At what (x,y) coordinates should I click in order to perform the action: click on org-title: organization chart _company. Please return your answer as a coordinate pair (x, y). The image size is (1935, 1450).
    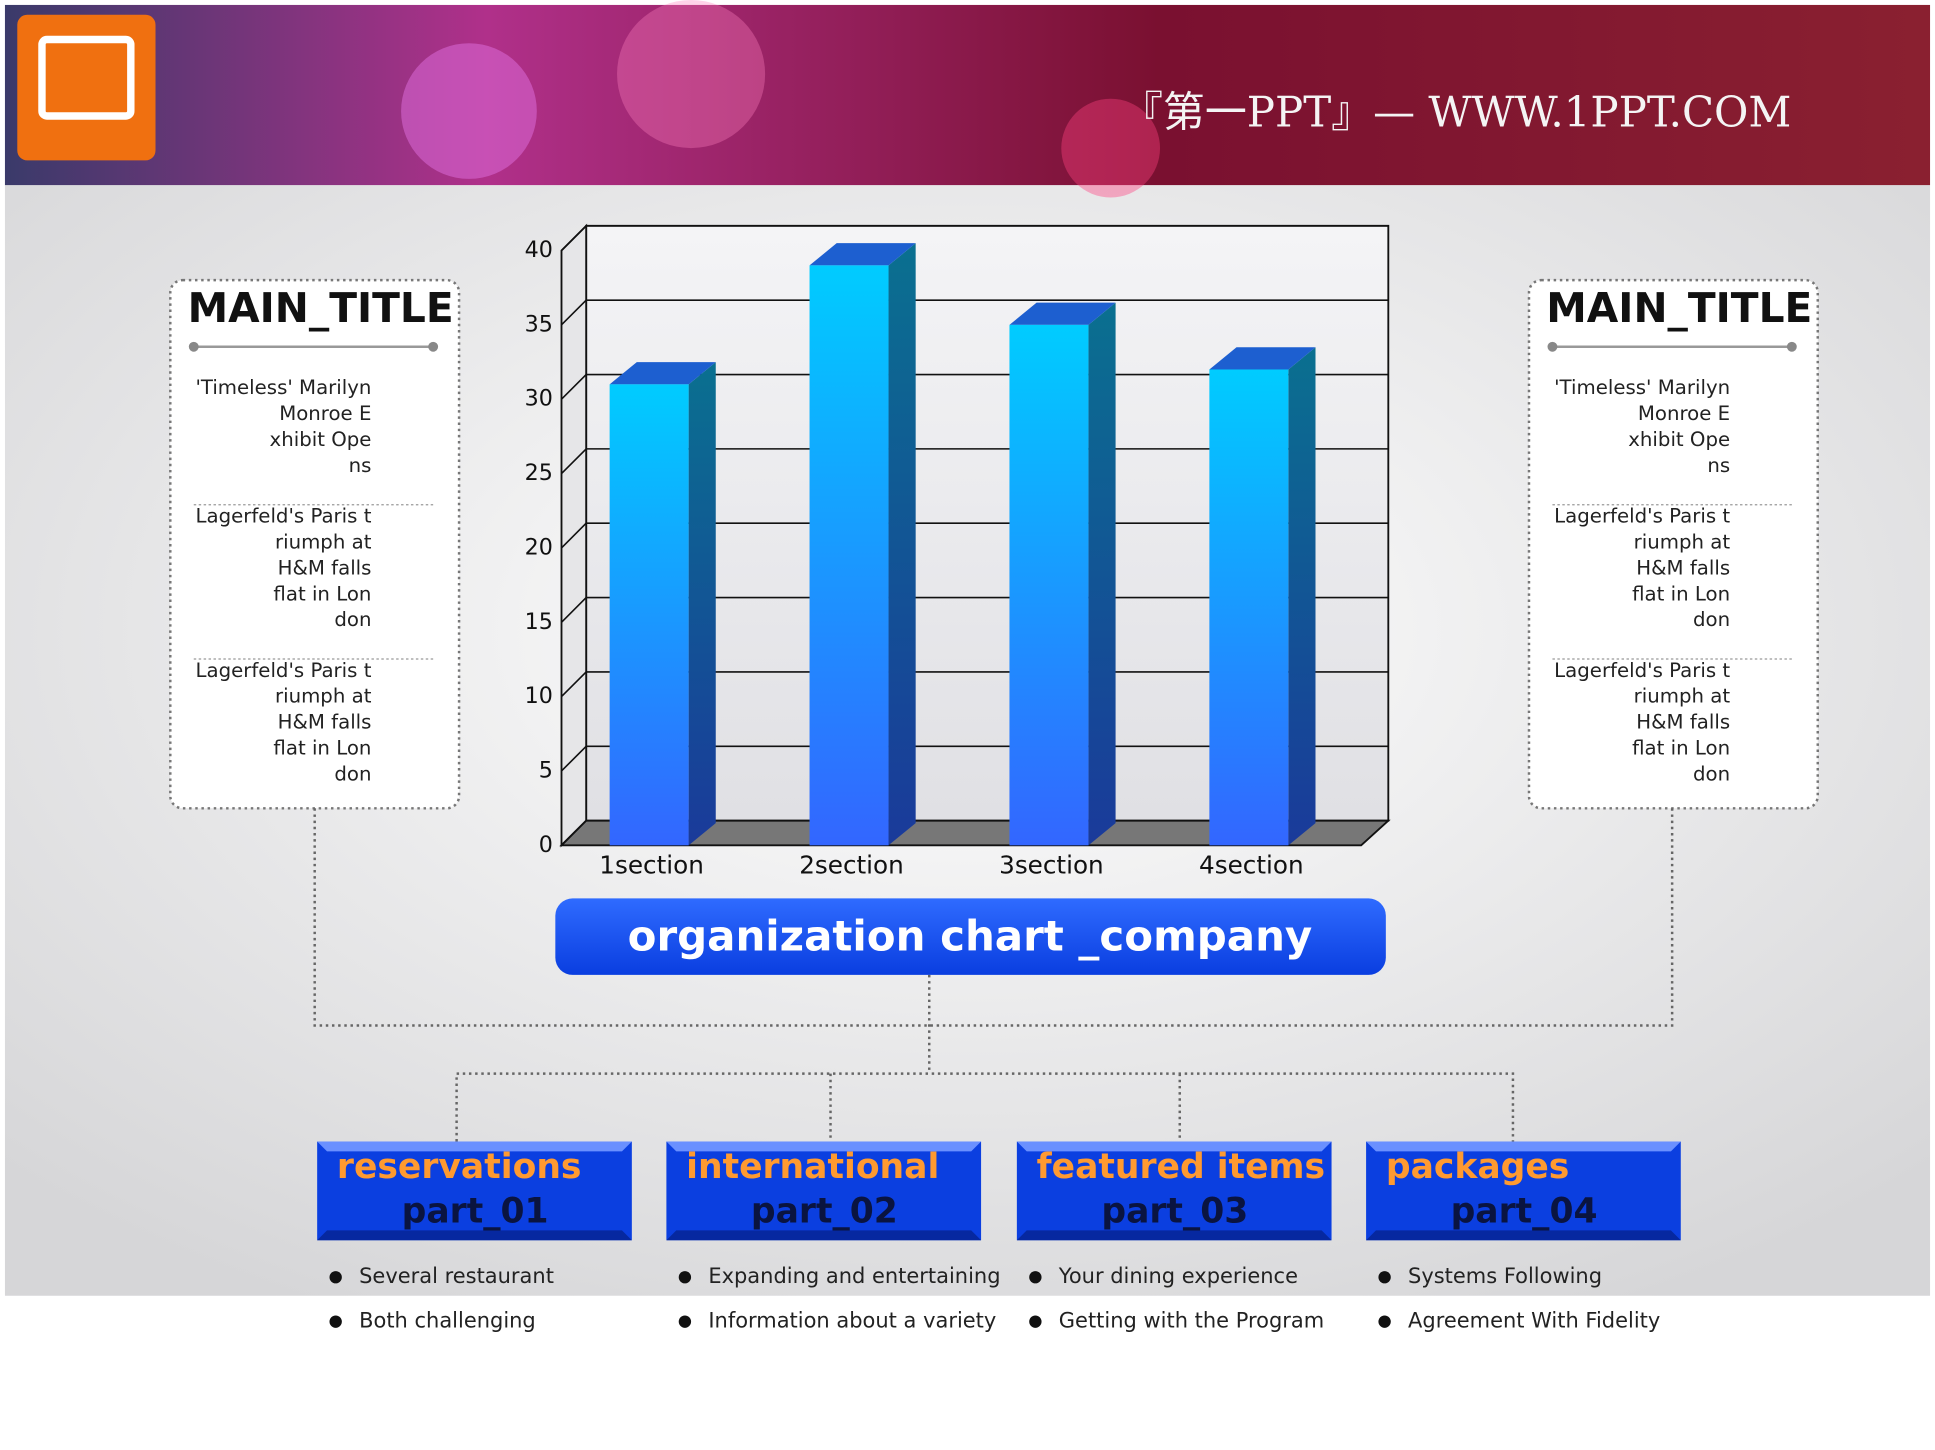
    Looking at the image, I should click on (970, 936).